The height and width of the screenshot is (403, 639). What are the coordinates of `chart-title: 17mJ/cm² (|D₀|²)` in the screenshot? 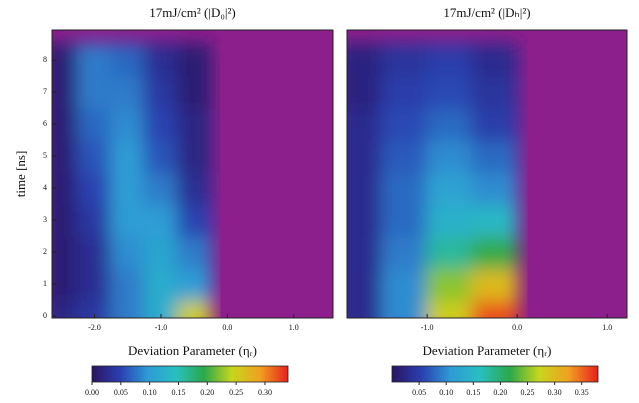 It's located at (192, 12).